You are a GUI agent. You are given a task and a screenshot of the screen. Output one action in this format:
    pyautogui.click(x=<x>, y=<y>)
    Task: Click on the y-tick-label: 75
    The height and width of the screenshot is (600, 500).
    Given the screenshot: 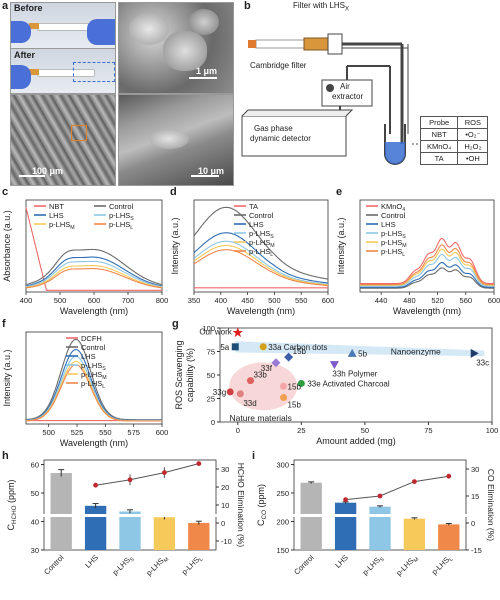 What is the action you would take?
    pyautogui.click(x=211, y=352)
    